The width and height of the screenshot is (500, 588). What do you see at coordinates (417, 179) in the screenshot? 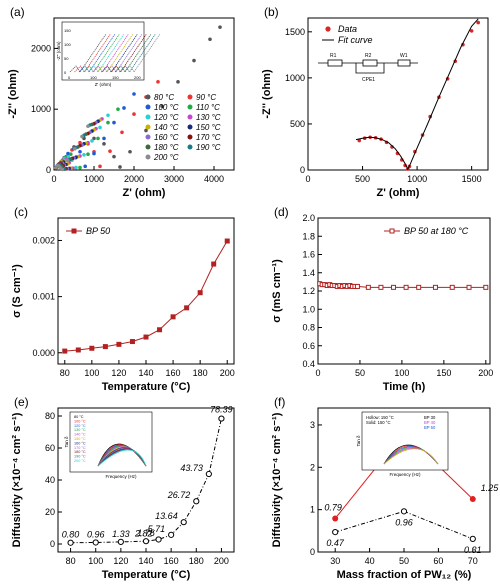
I see `x-tick-label: 1000` at bounding box center [417, 179].